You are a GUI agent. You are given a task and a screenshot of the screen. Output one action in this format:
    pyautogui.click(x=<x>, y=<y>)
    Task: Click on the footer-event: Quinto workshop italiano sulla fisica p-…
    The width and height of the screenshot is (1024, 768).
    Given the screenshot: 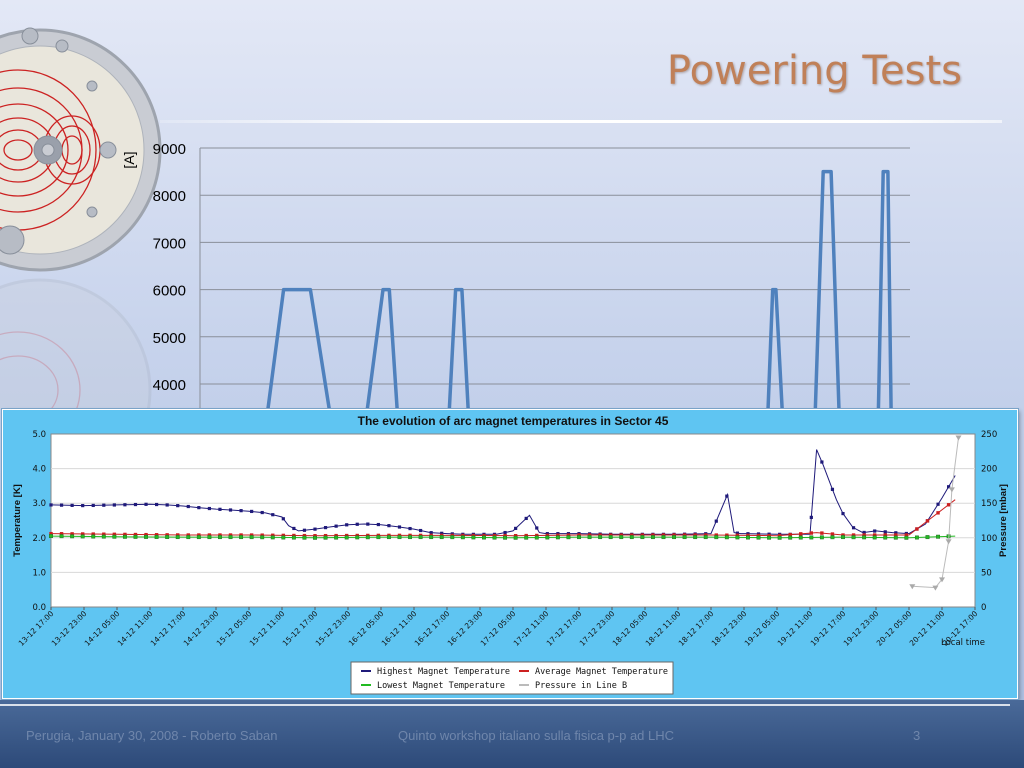 What is the action you would take?
    pyautogui.click(x=536, y=735)
    